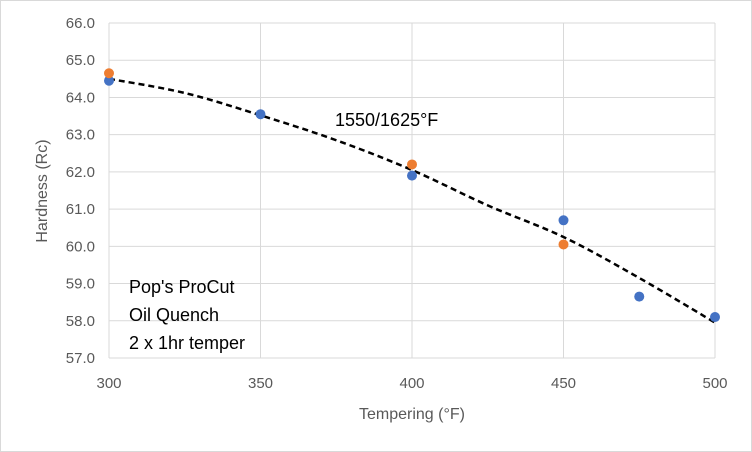 The height and width of the screenshot is (452, 752). Describe the element at coordinates (80, 209) in the screenshot. I see `y-tick-label: 61.0` at that location.